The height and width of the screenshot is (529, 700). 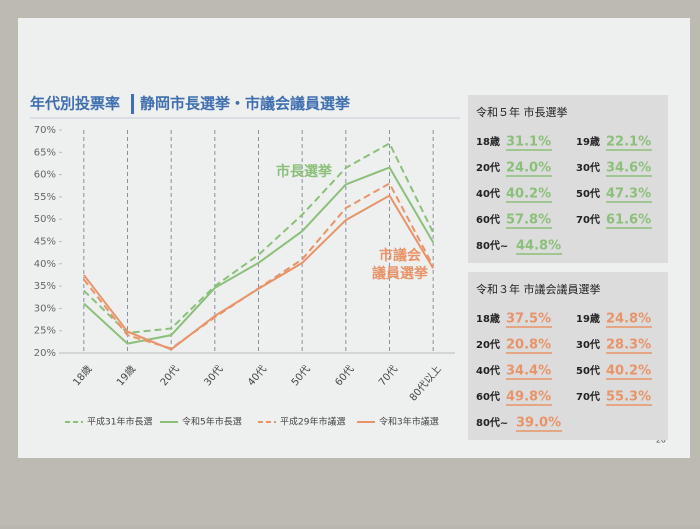 I want to click on y-tick-label: 50%, so click(x=45, y=219).